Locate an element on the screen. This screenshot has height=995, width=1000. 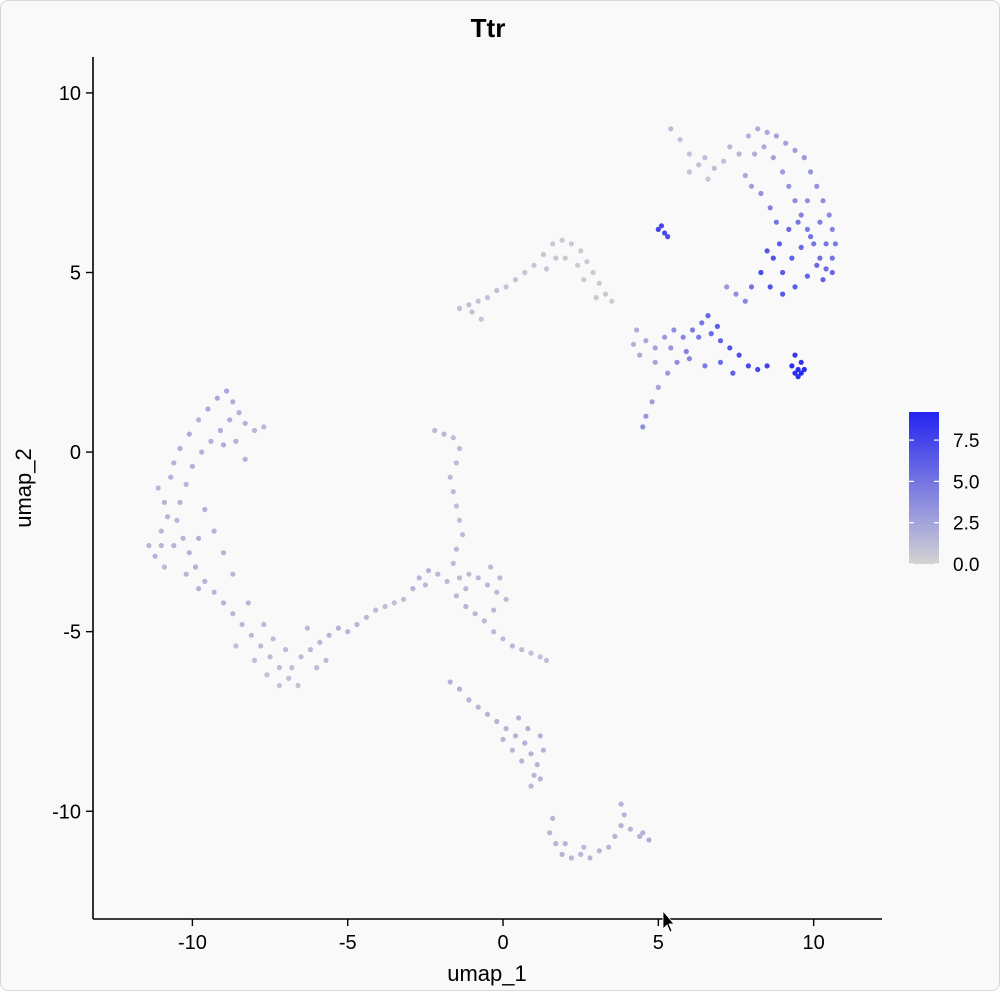
colorbar-tick-label: 7.5 is located at coordinates (966, 441).